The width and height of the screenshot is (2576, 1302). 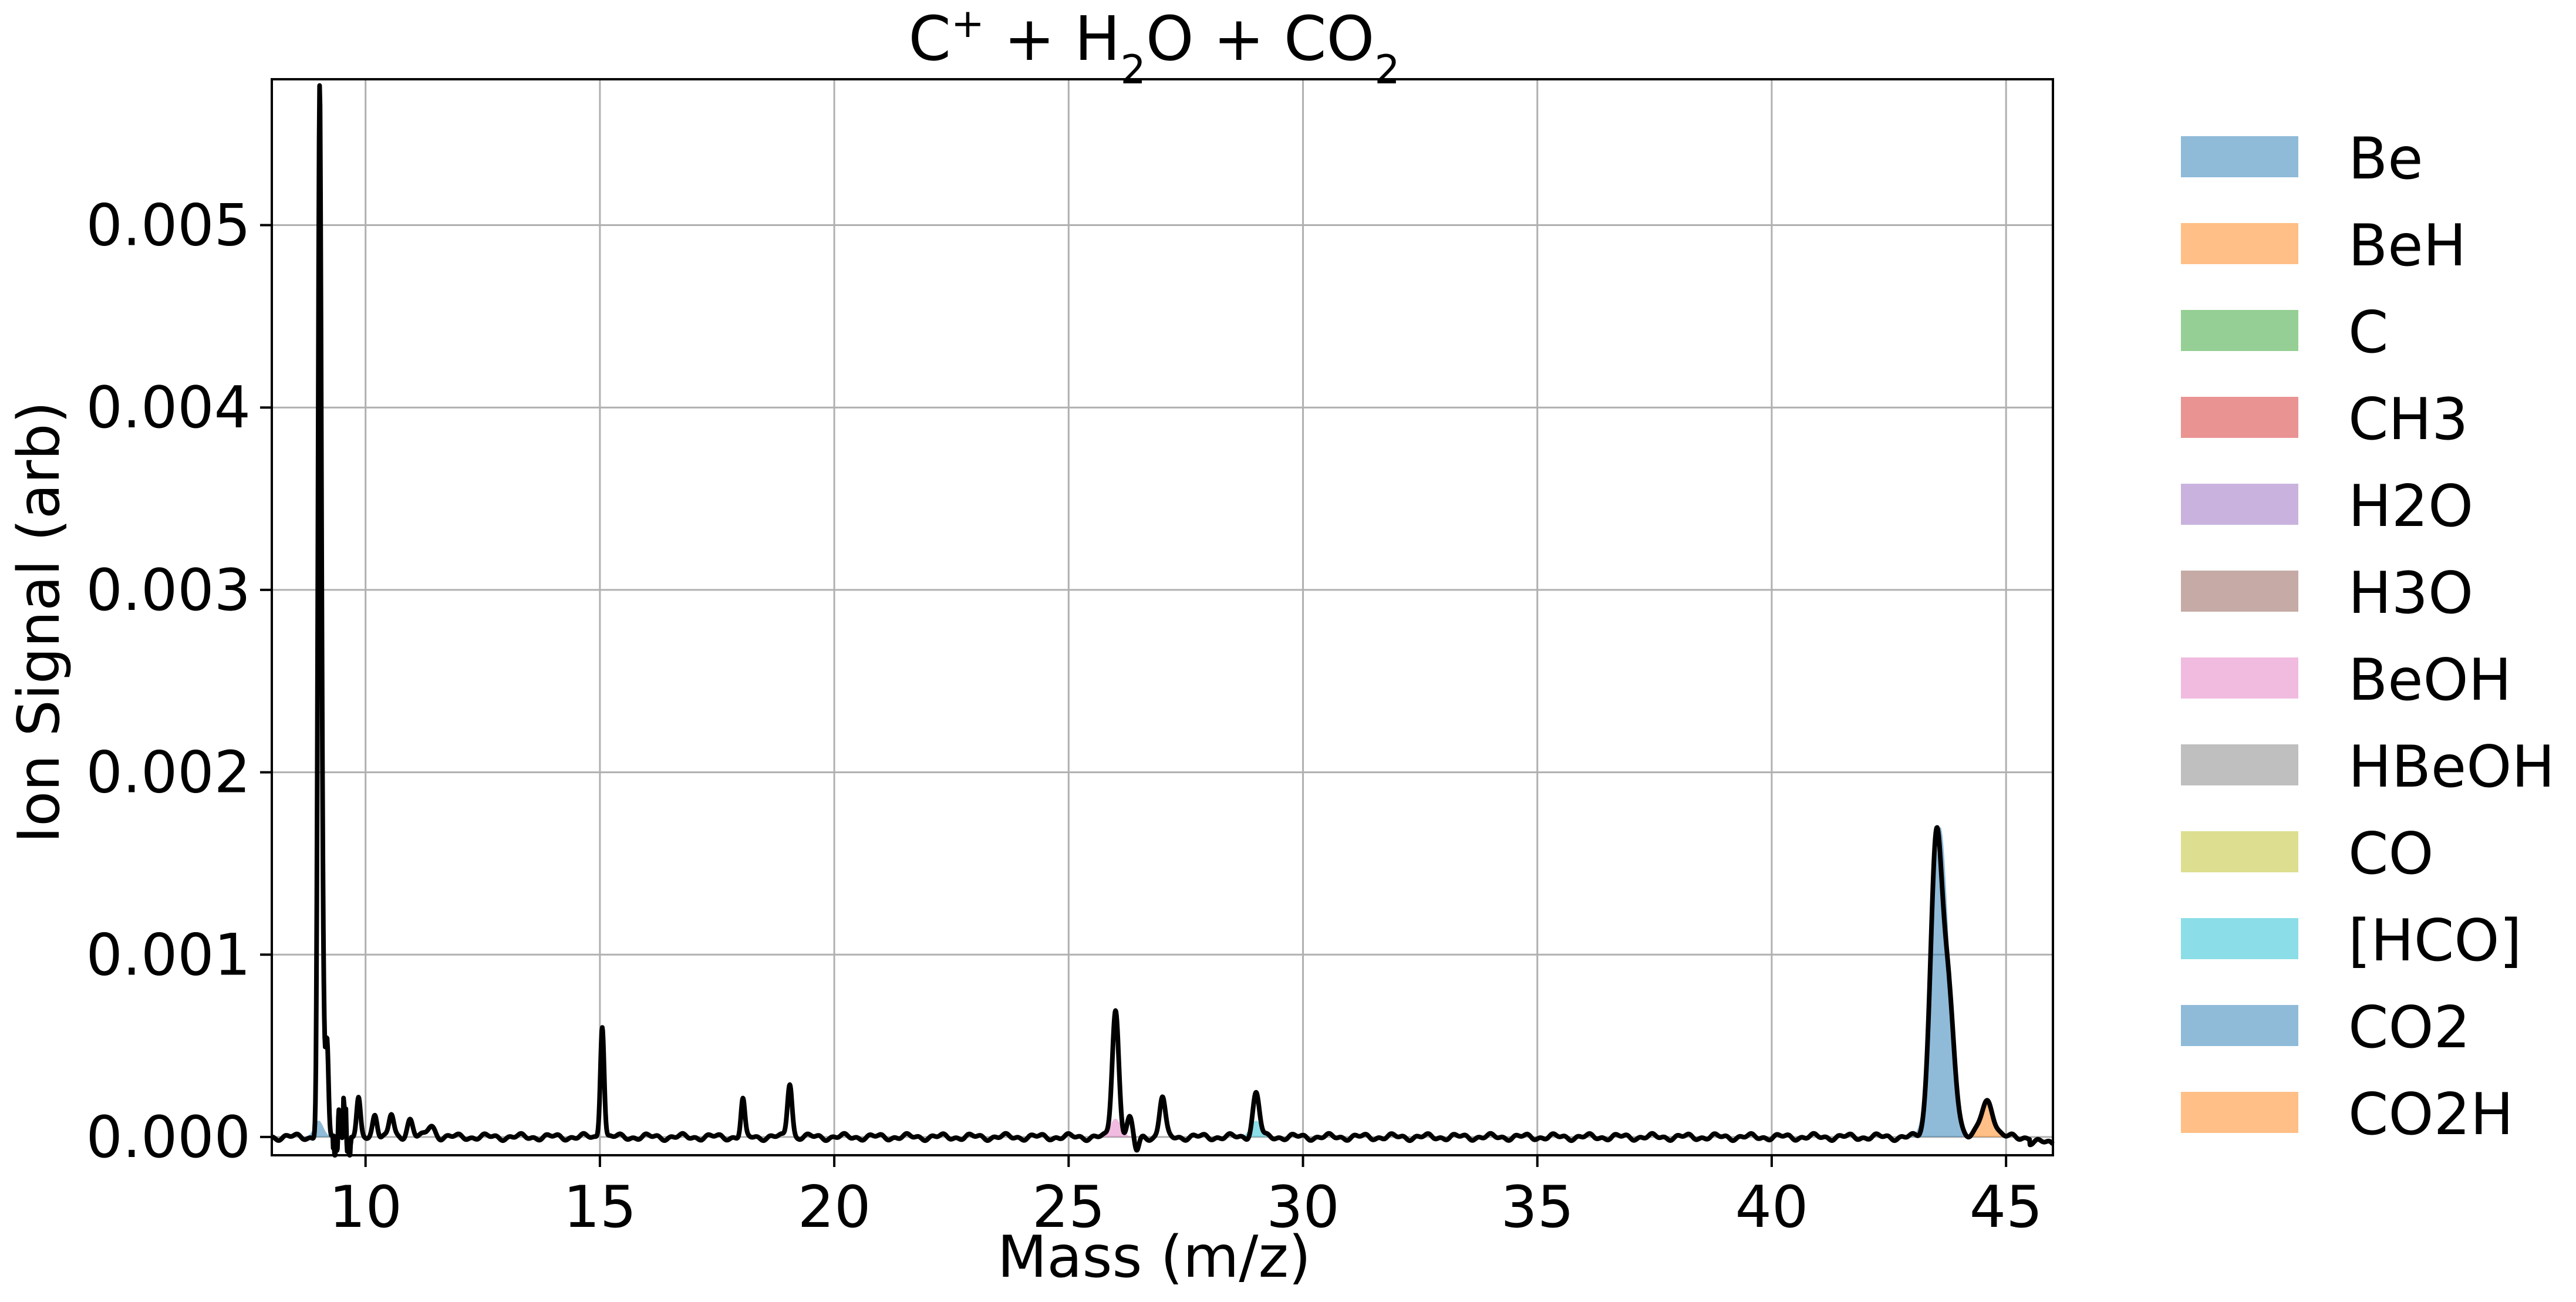 What do you see at coordinates (968, 24) in the screenshot?
I see `title-sup: +` at bounding box center [968, 24].